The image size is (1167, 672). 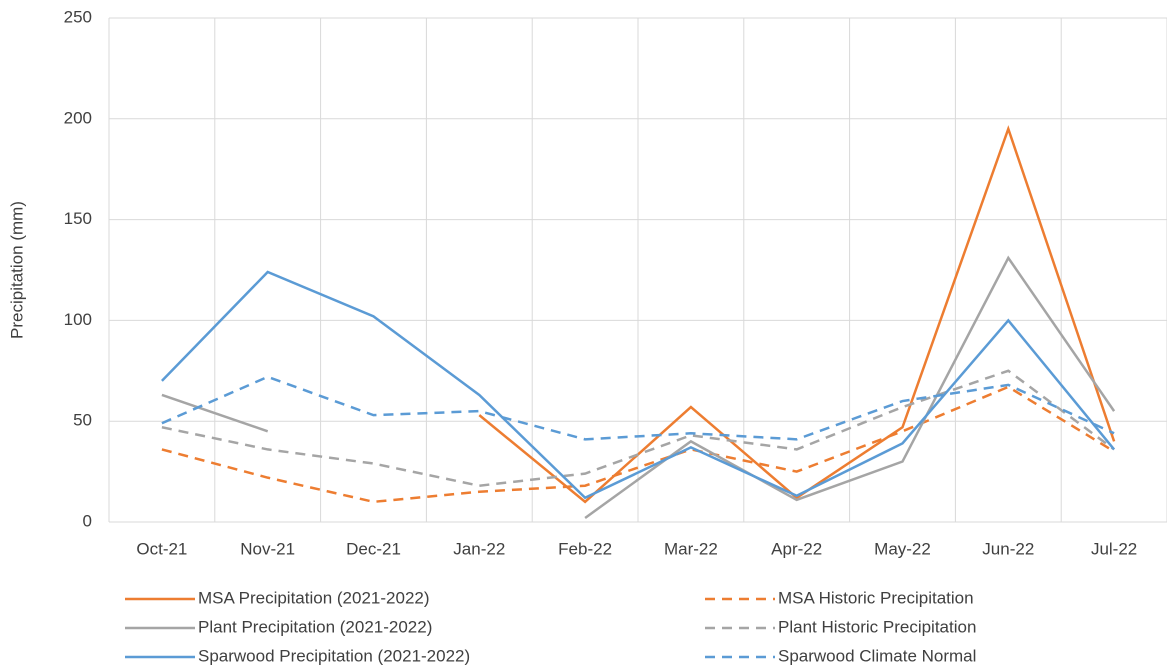 What do you see at coordinates (1008, 548) in the screenshot?
I see `x-tick-label: Jun-22` at bounding box center [1008, 548].